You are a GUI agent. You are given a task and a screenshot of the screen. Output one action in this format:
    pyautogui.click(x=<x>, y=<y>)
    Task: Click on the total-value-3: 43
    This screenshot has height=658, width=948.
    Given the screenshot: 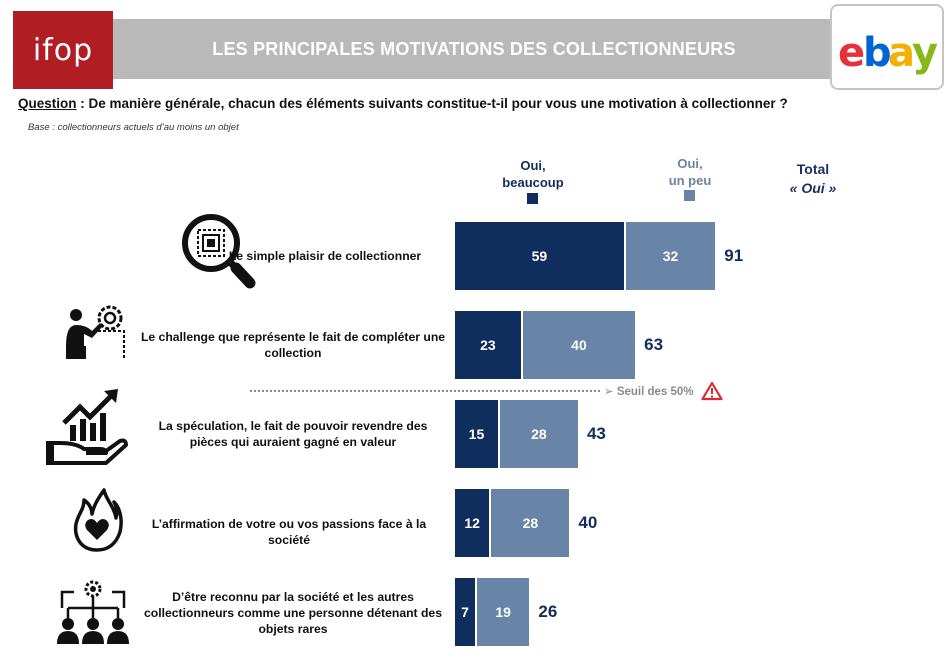 What is the action you would take?
    pyautogui.click(x=596, y=433)
    